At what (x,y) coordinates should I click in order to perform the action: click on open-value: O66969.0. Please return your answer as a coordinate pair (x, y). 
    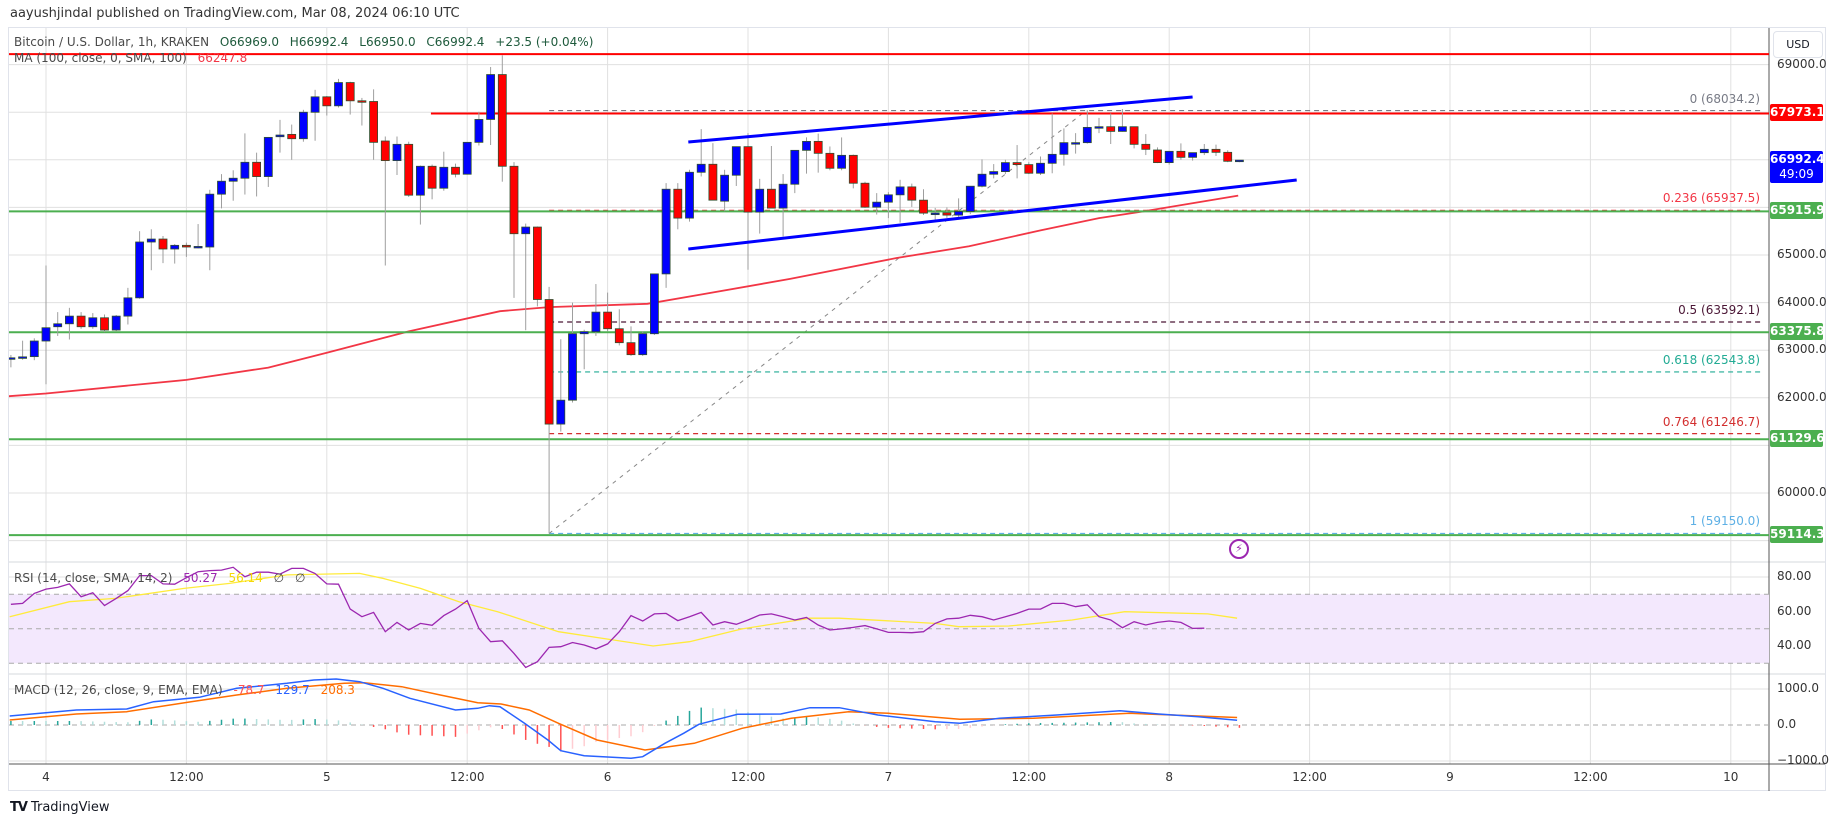
    Looking at the image, I should click on (249, 42).